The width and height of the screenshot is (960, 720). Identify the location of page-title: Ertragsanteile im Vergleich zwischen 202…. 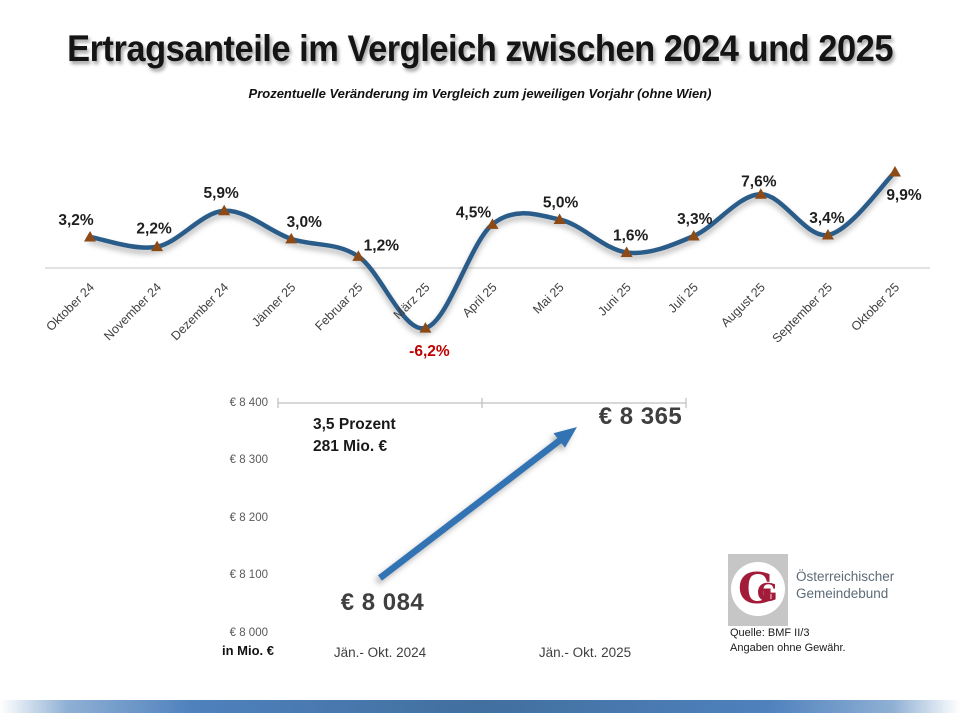
(480, 49).